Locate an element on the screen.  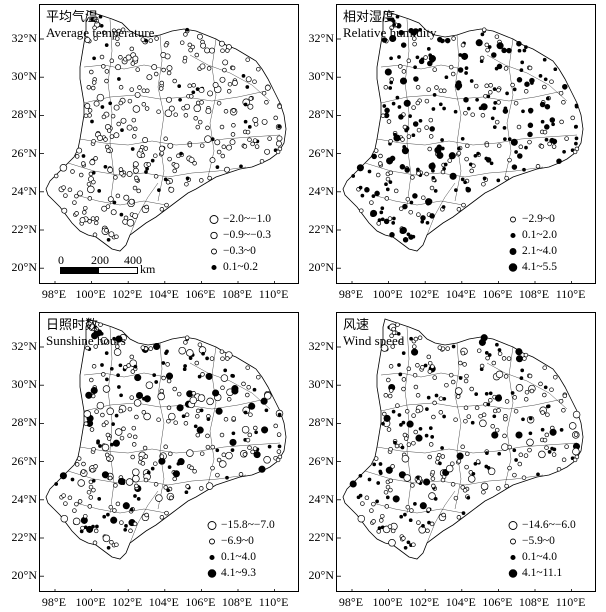
legend-label: 4.1~11.1 is located at coordinates (542, 573).